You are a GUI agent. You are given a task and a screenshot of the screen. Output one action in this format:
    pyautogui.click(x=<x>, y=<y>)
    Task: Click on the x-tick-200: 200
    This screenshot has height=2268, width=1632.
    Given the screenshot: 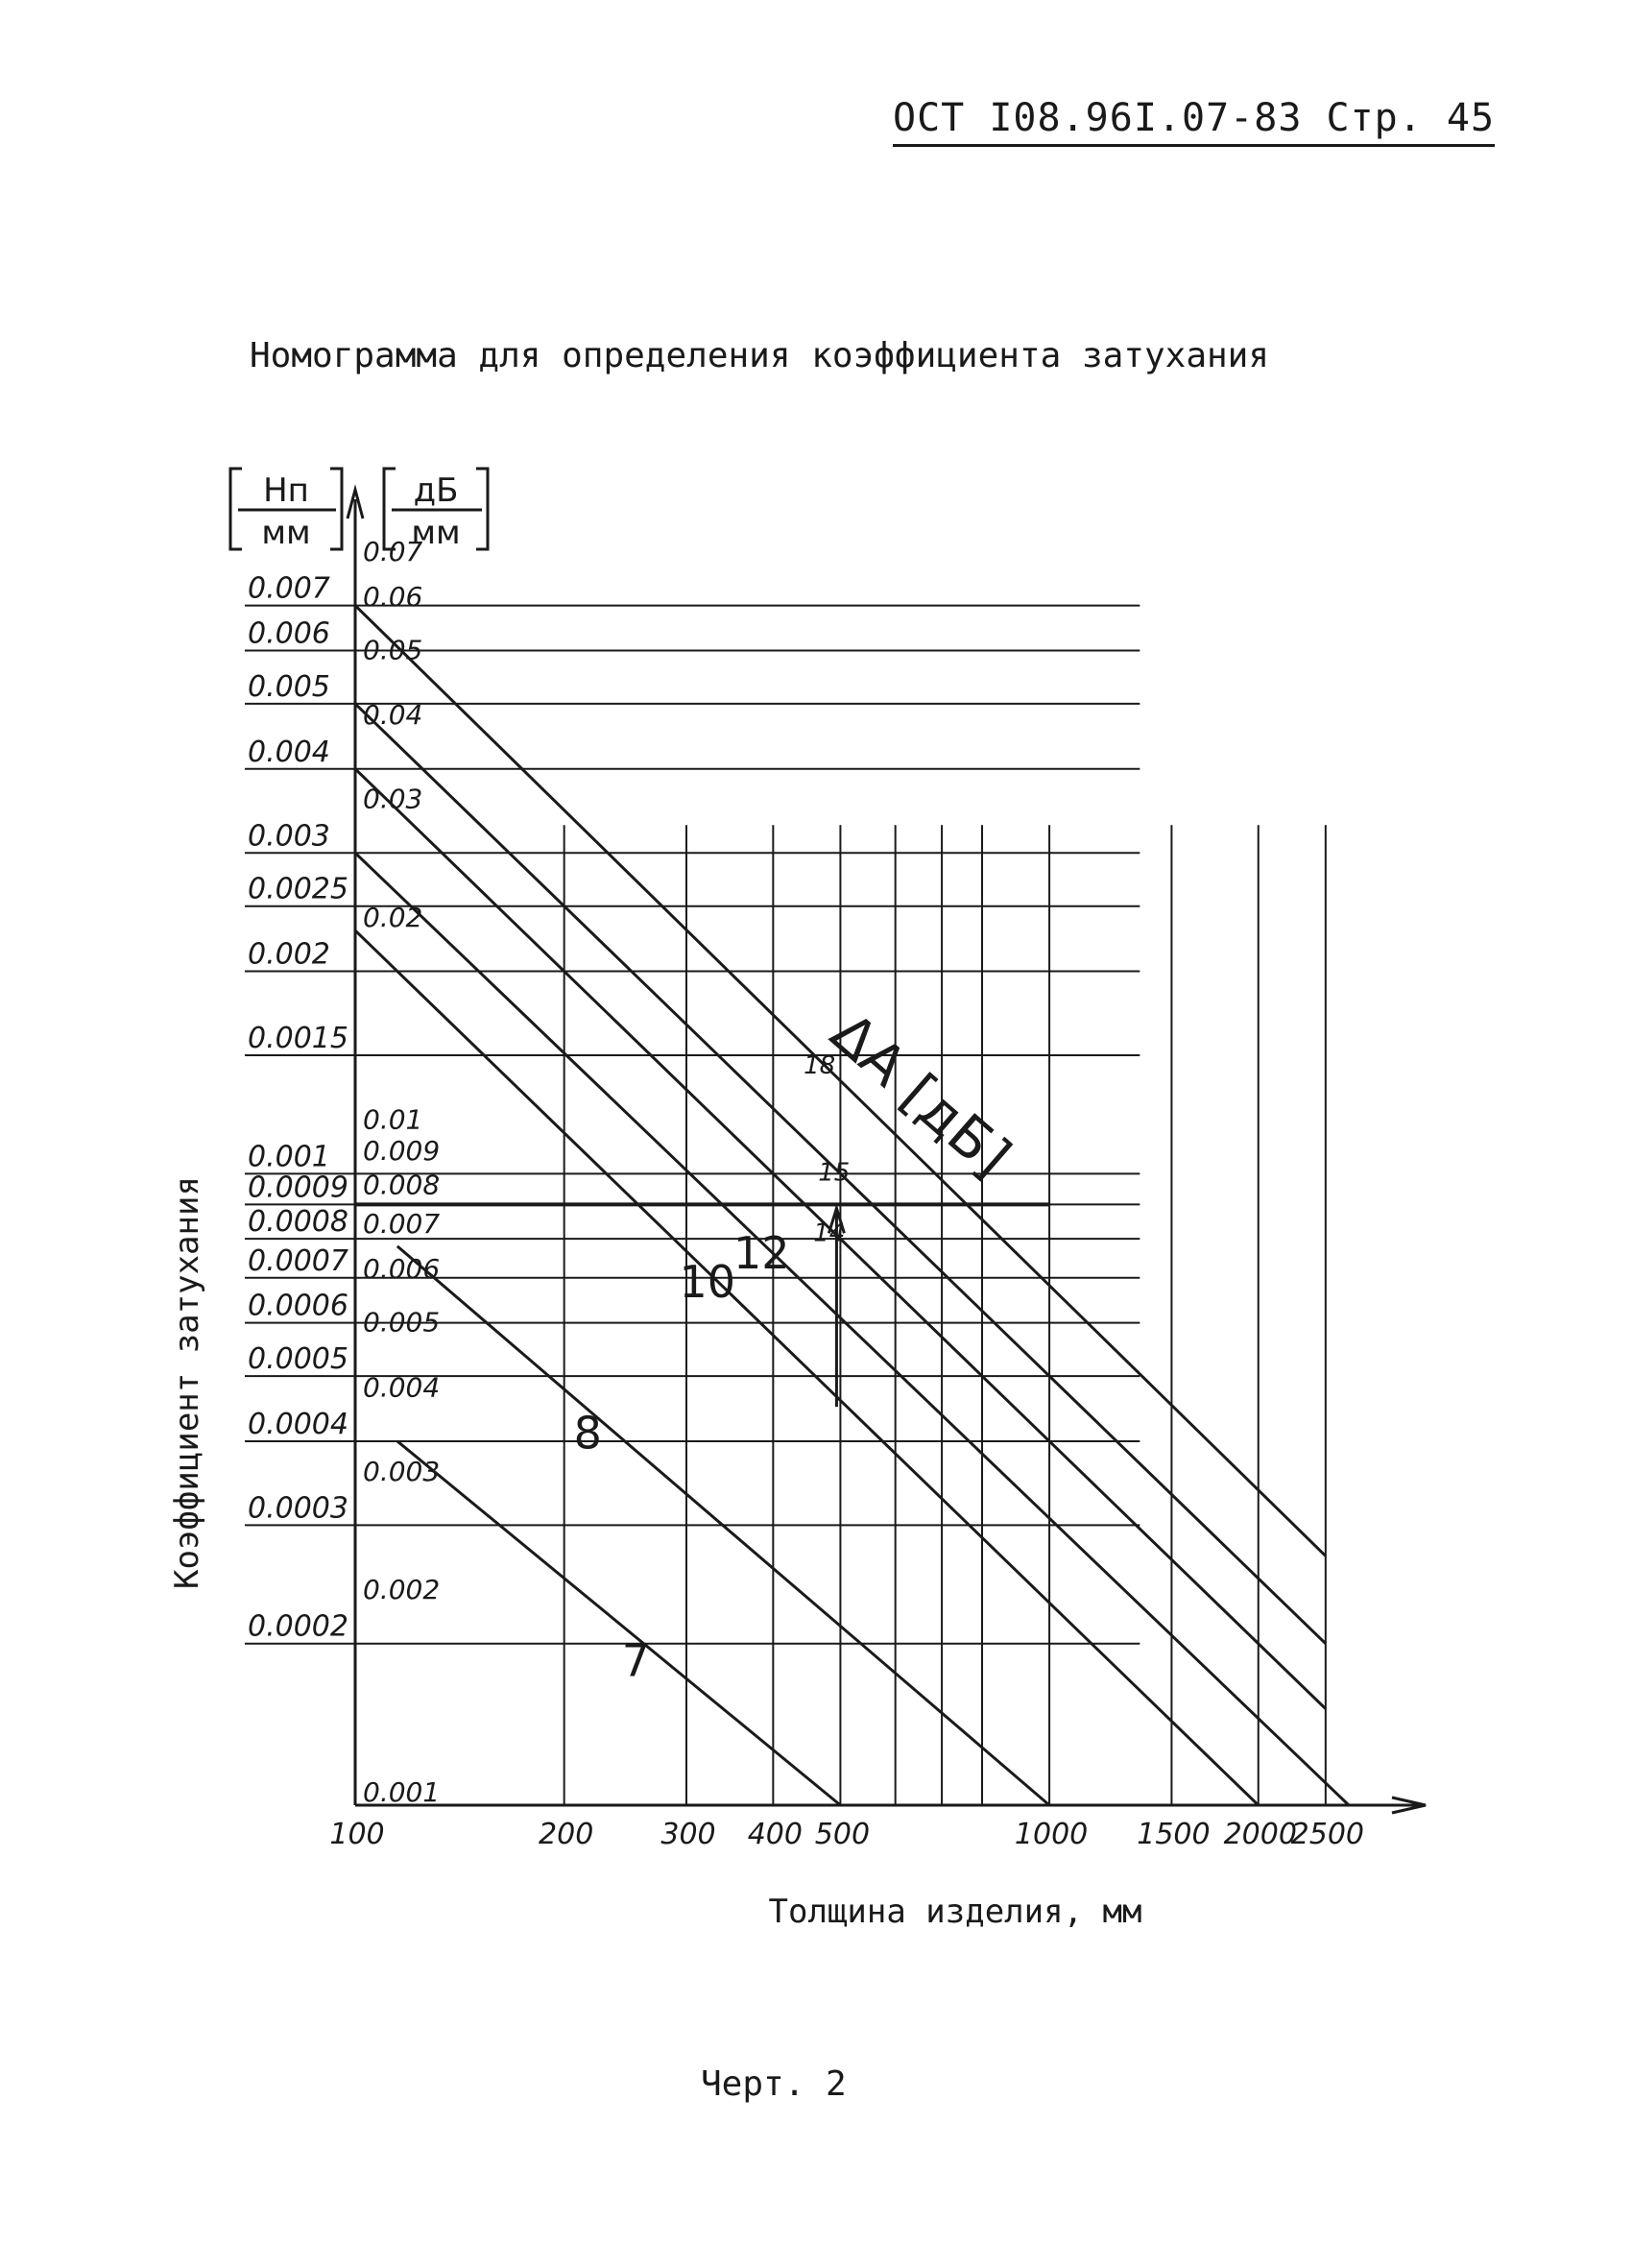 What is the action you would take?
    pyautogui.click(x=566, y=1834)
    